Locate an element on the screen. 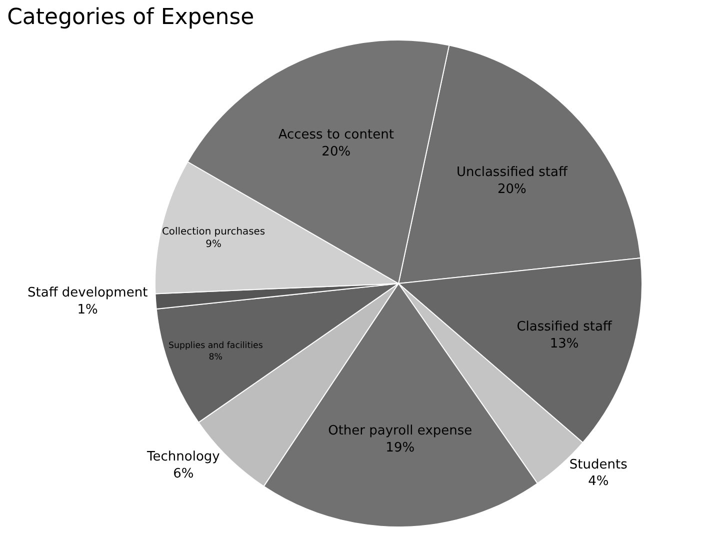 The width and height of the screenshot is (707, 557). data-label: 1% is located at coordinates (87, 310).